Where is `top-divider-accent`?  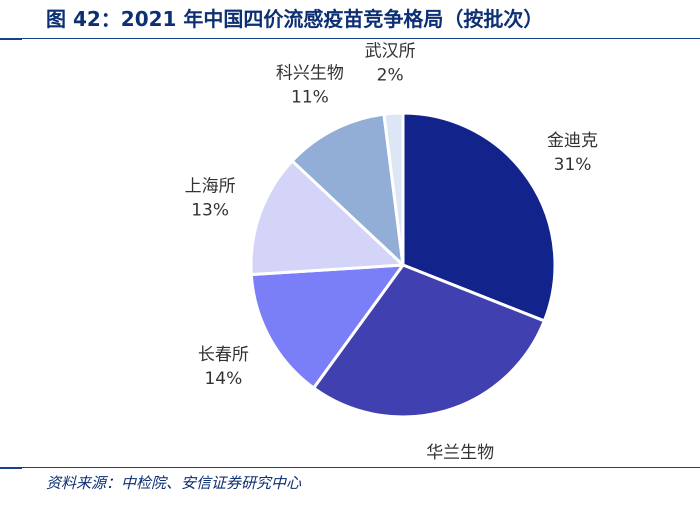 top-divider-accent is located at coordinates (11, 39).